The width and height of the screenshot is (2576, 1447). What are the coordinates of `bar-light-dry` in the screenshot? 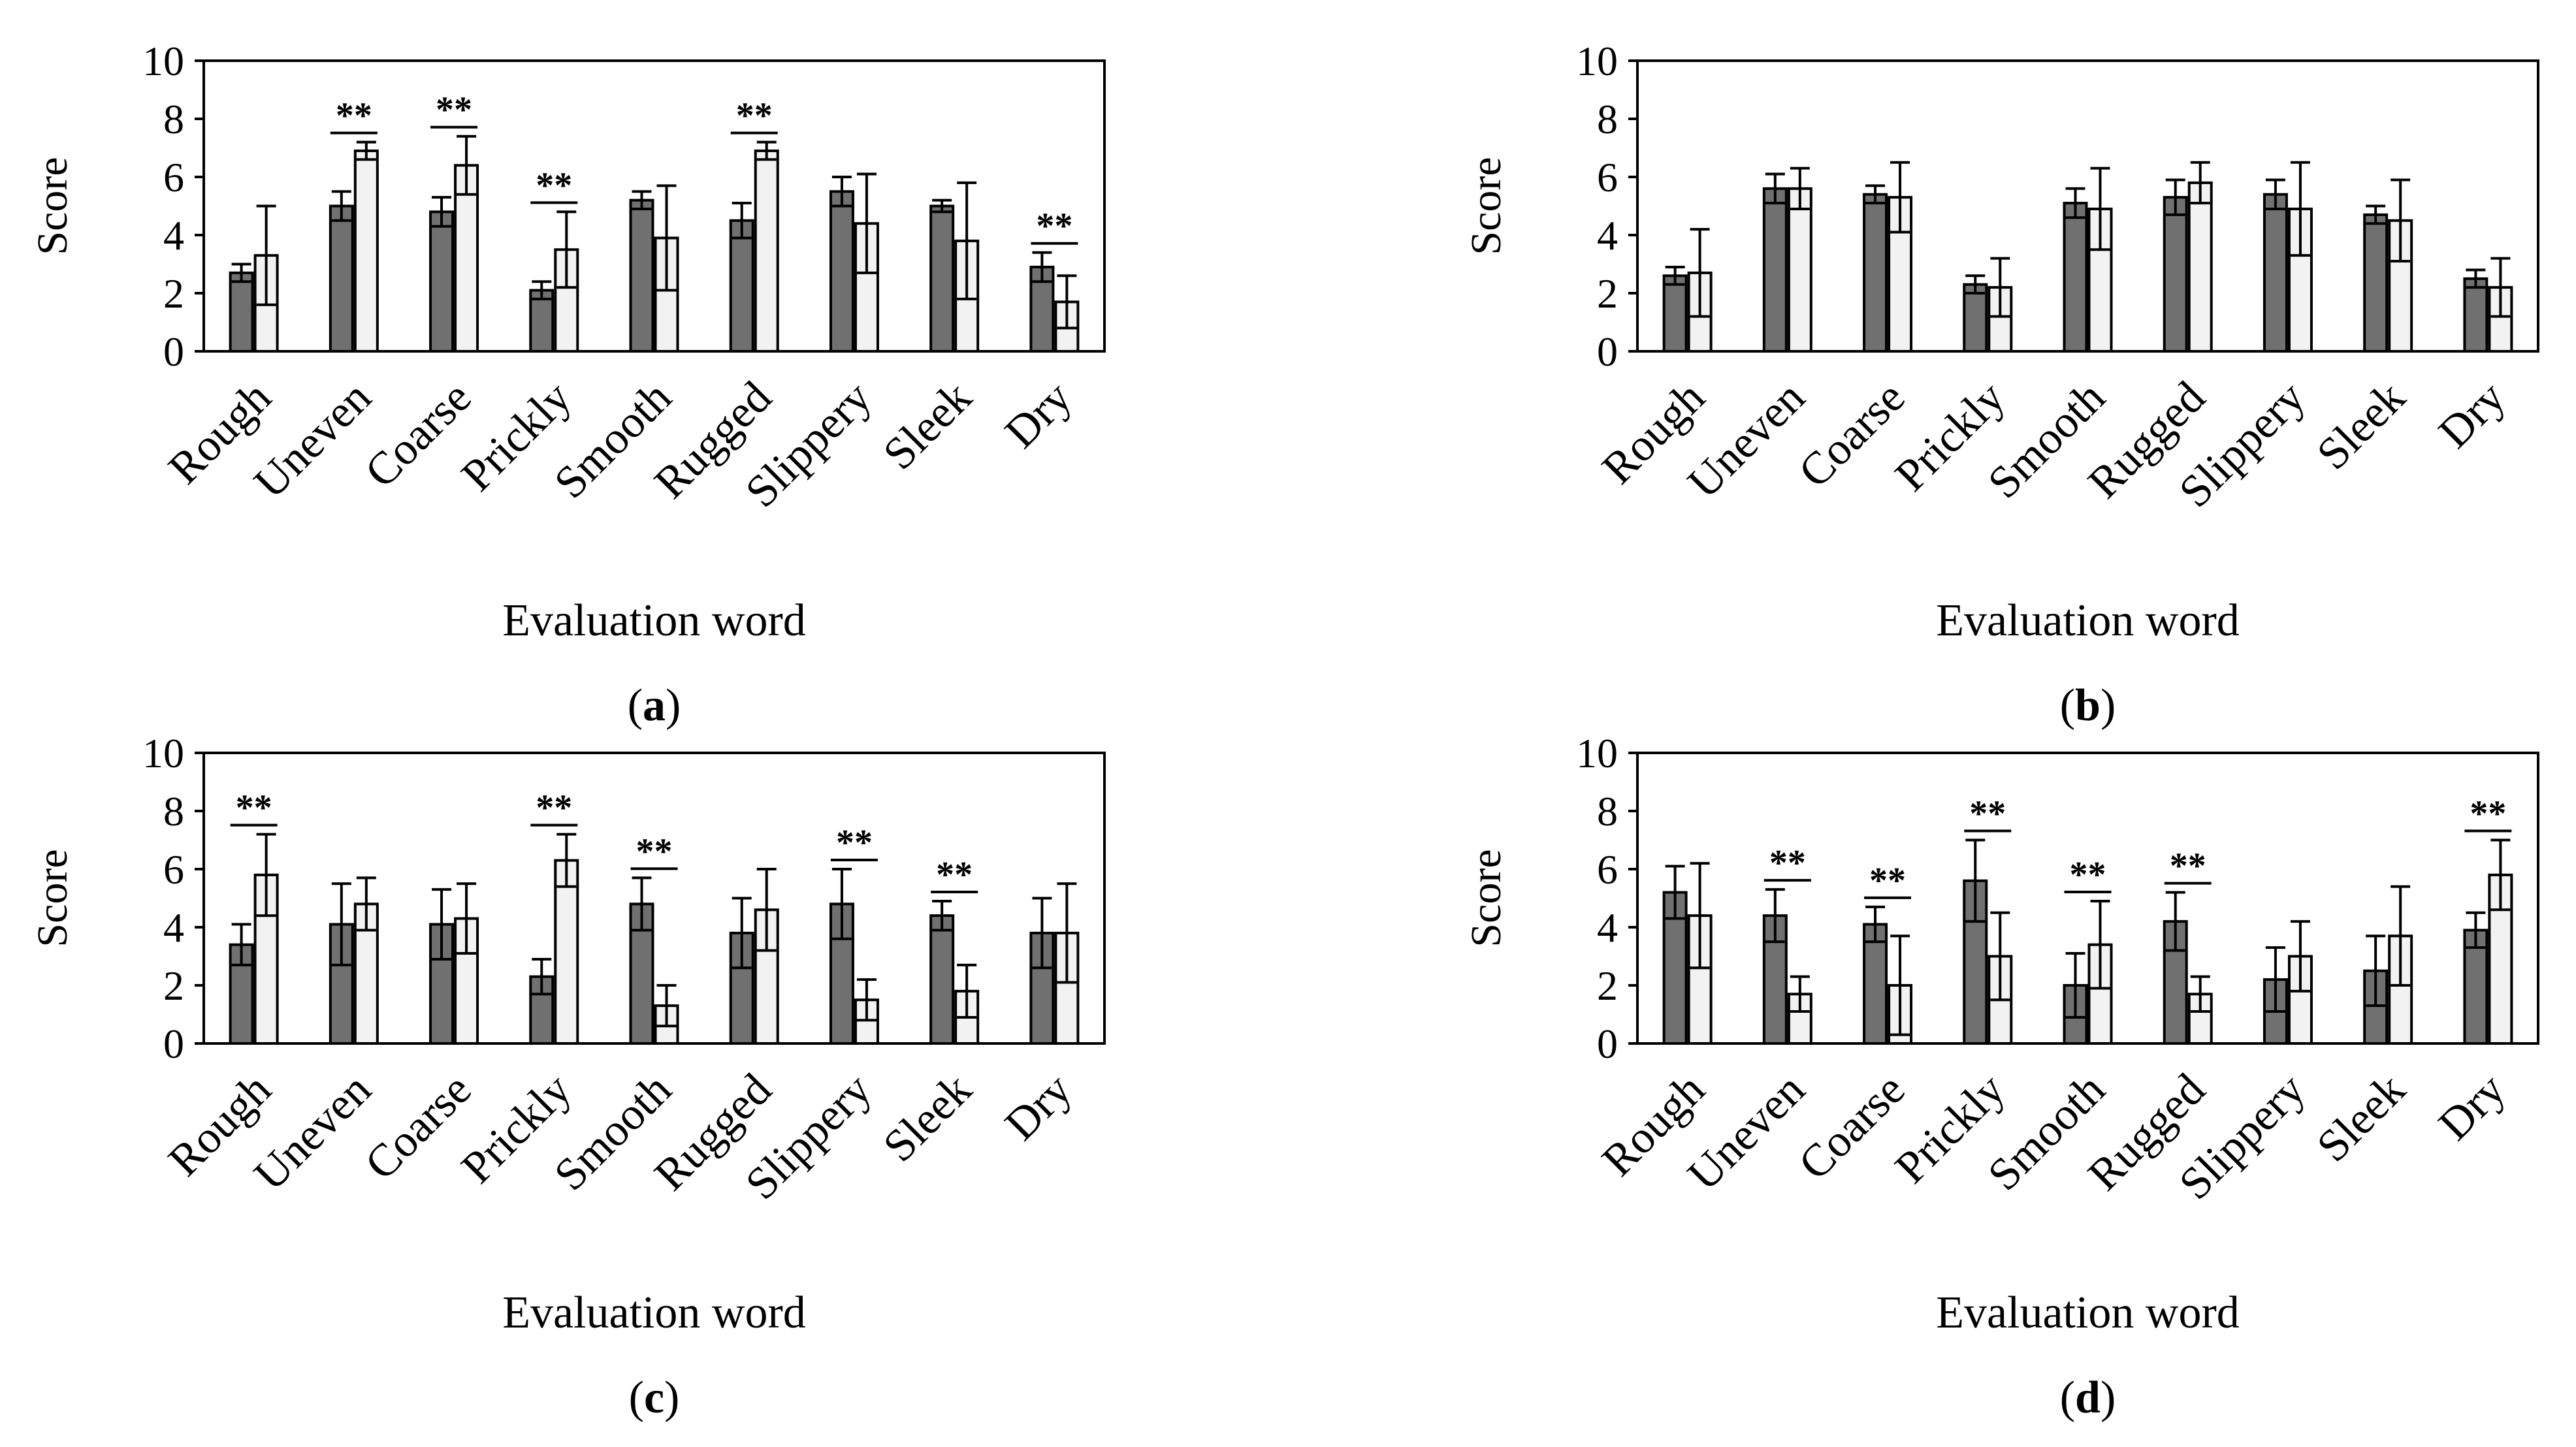 It's located at (1067, 988).